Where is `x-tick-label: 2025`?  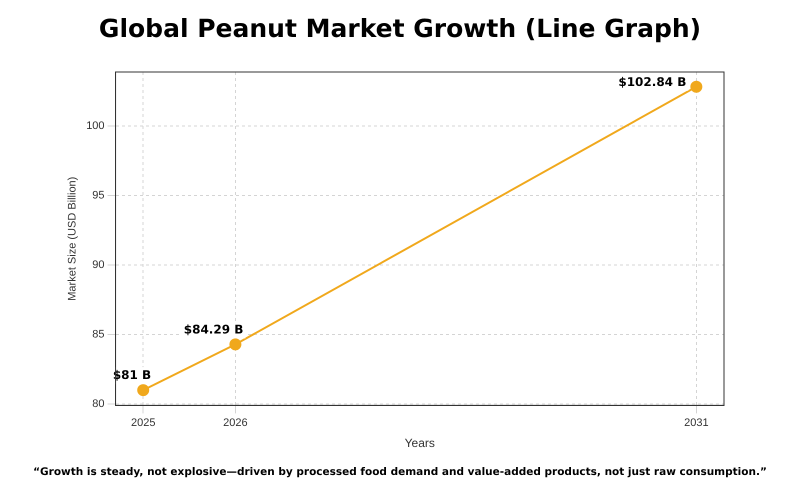 x-tick-label: 2025 is located at coordinates (143, 423).